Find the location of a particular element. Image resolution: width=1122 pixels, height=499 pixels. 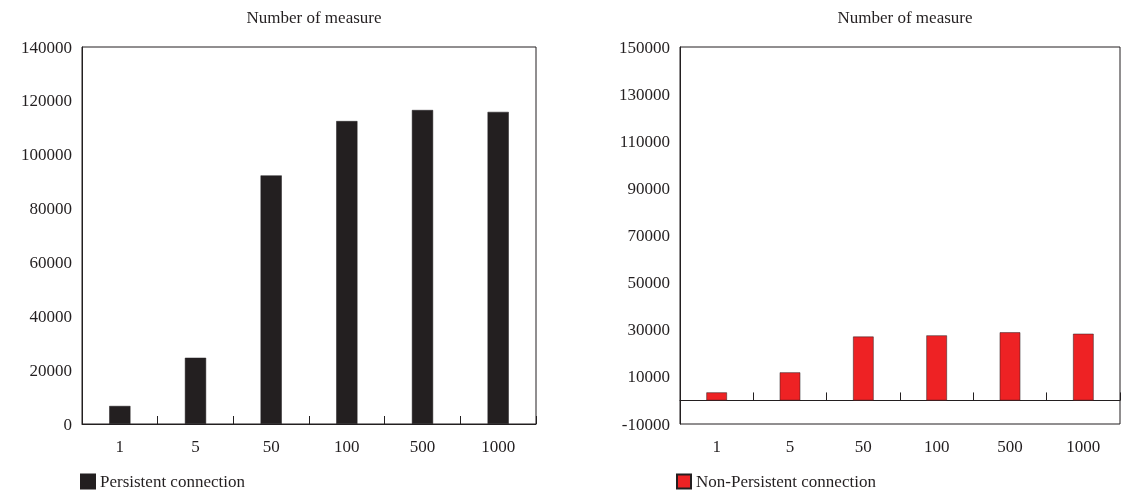

y-tick-label: 10000 is located at coordinates (648, 377).